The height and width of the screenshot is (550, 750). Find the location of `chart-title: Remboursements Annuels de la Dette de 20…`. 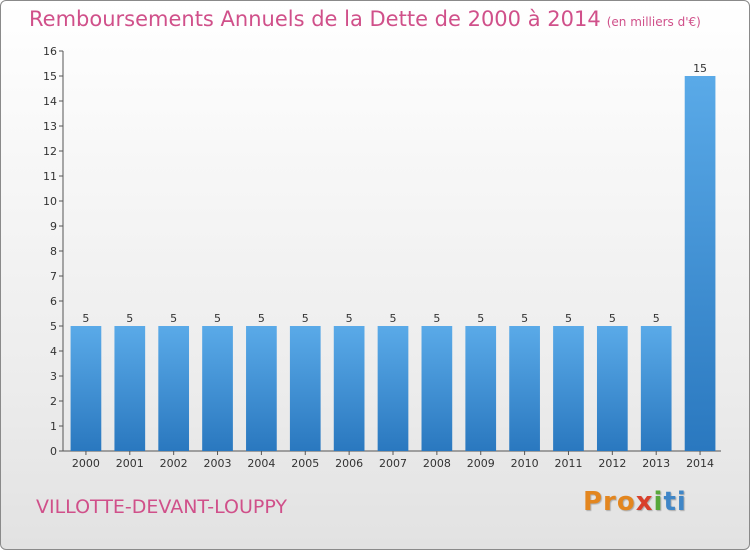

chart-title: Remboursements Annuels de la Dette de 20… is located at coordinates (365, 19).